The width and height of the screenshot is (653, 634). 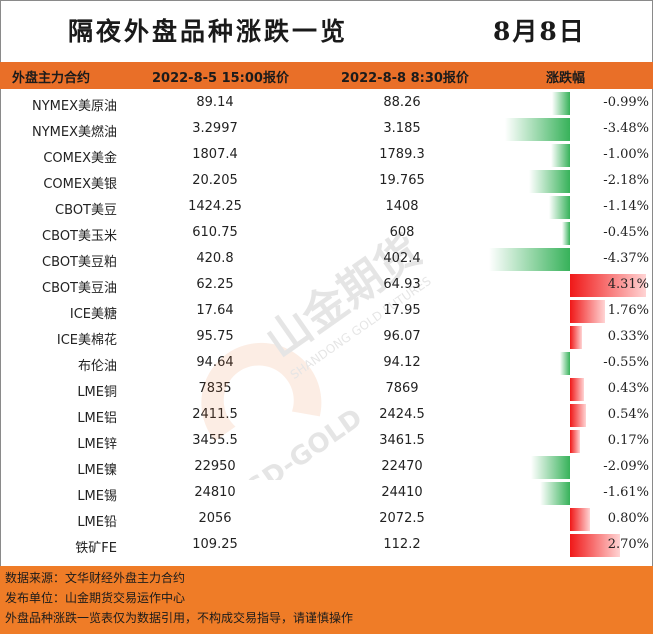 What do you see at coordinates (97, 392) in the screenshot?
I see `contract-name: LME铜` at bounding box center [97, 392].